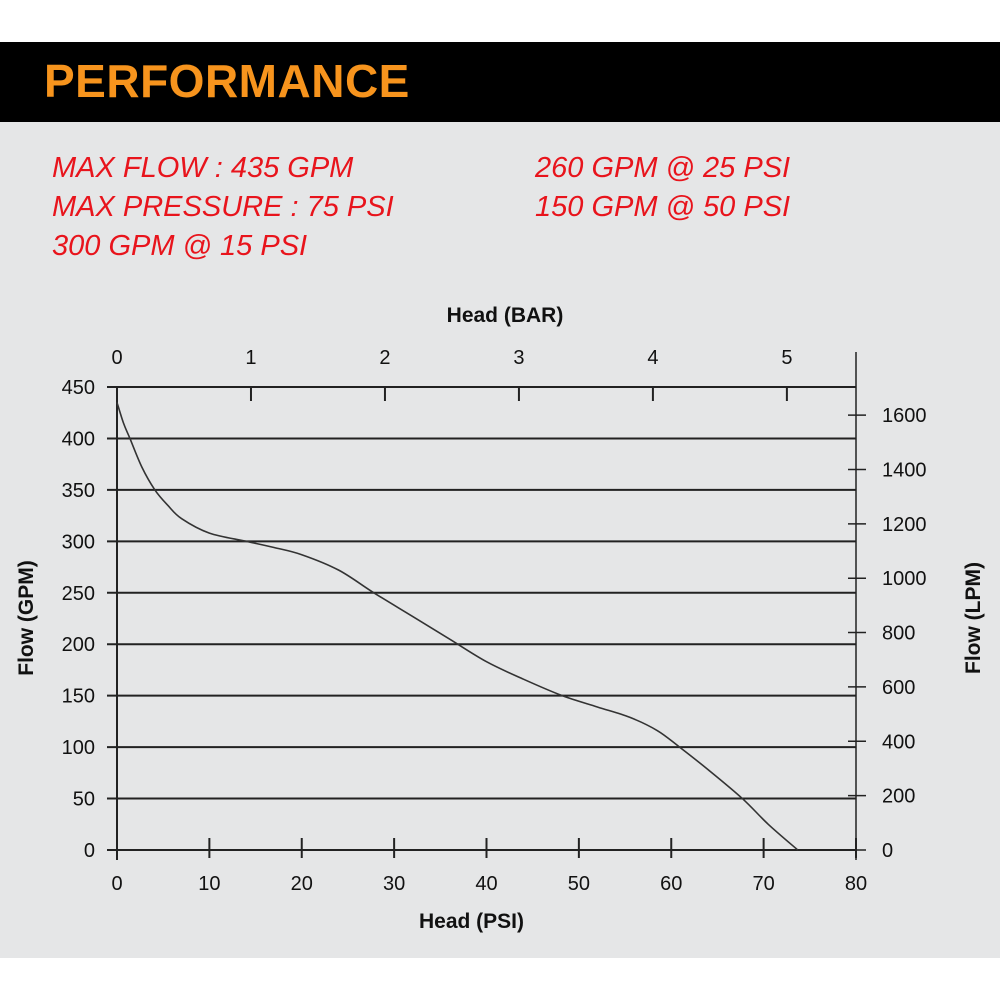 The image size is (1000, 1000). Describe the element at coordinates (973, 618) in the screenshot. I see `y2-axis-title: Flow (LPM)` at that location.